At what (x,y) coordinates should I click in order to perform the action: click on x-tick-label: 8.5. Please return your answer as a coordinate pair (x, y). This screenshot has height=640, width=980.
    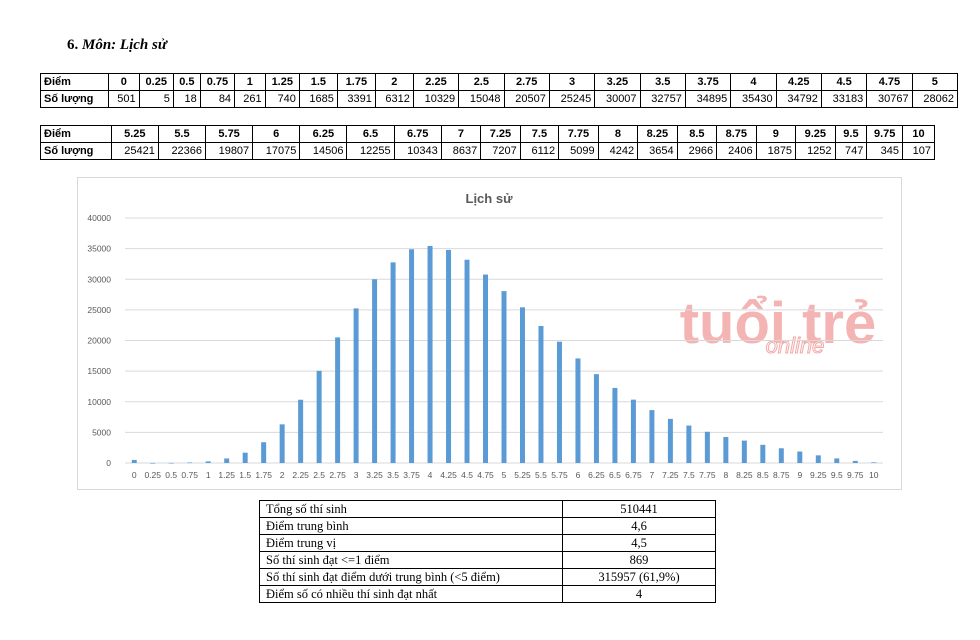
    Looking at the image, I should click on (763, 475).